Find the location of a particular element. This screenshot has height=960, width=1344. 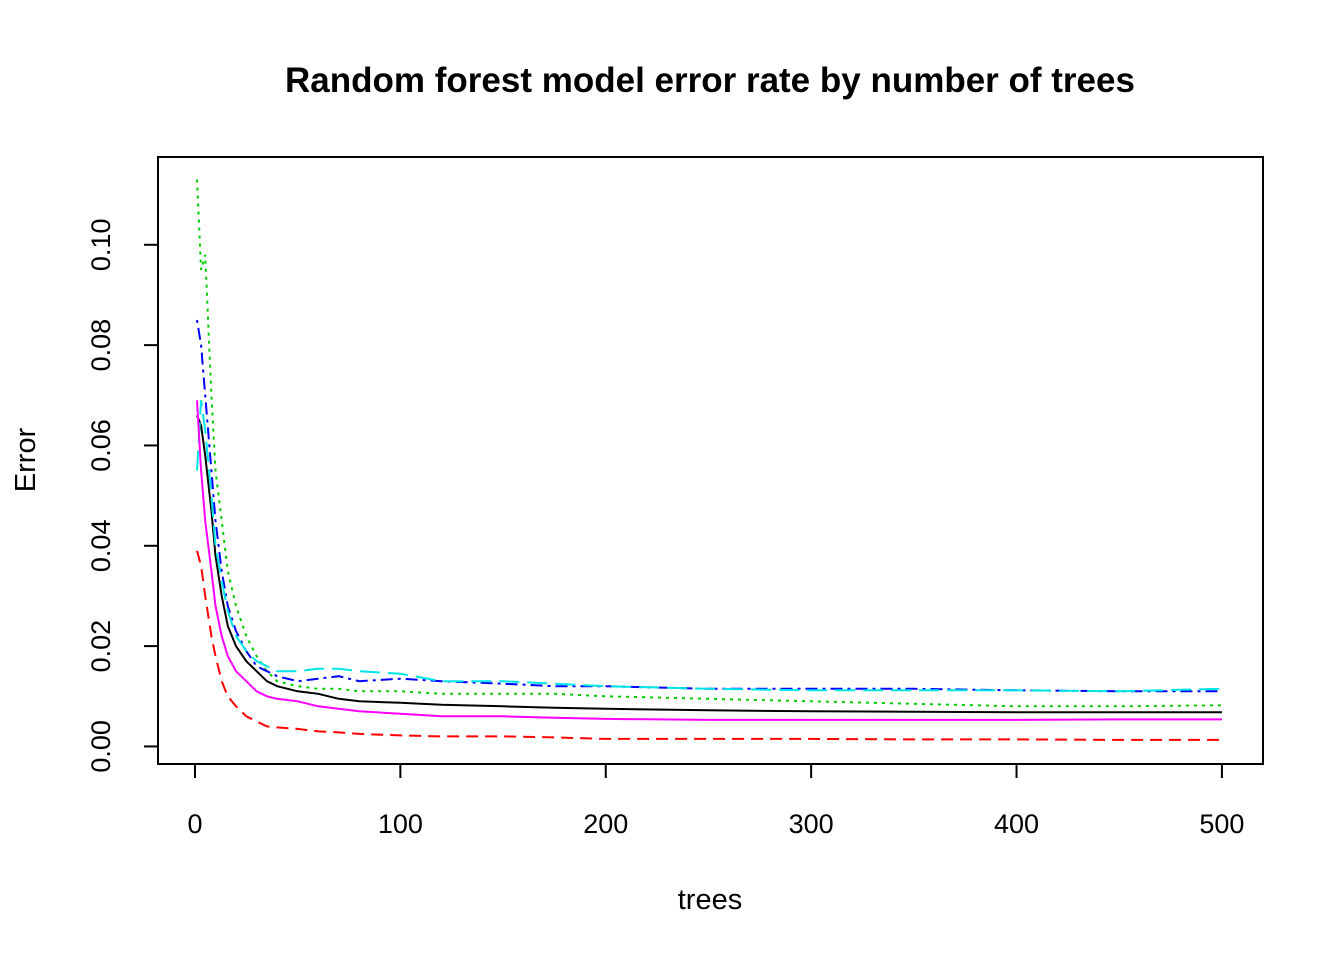

x-axis: 0 100 200 300 400 500 is located at coordinates (715, 801).